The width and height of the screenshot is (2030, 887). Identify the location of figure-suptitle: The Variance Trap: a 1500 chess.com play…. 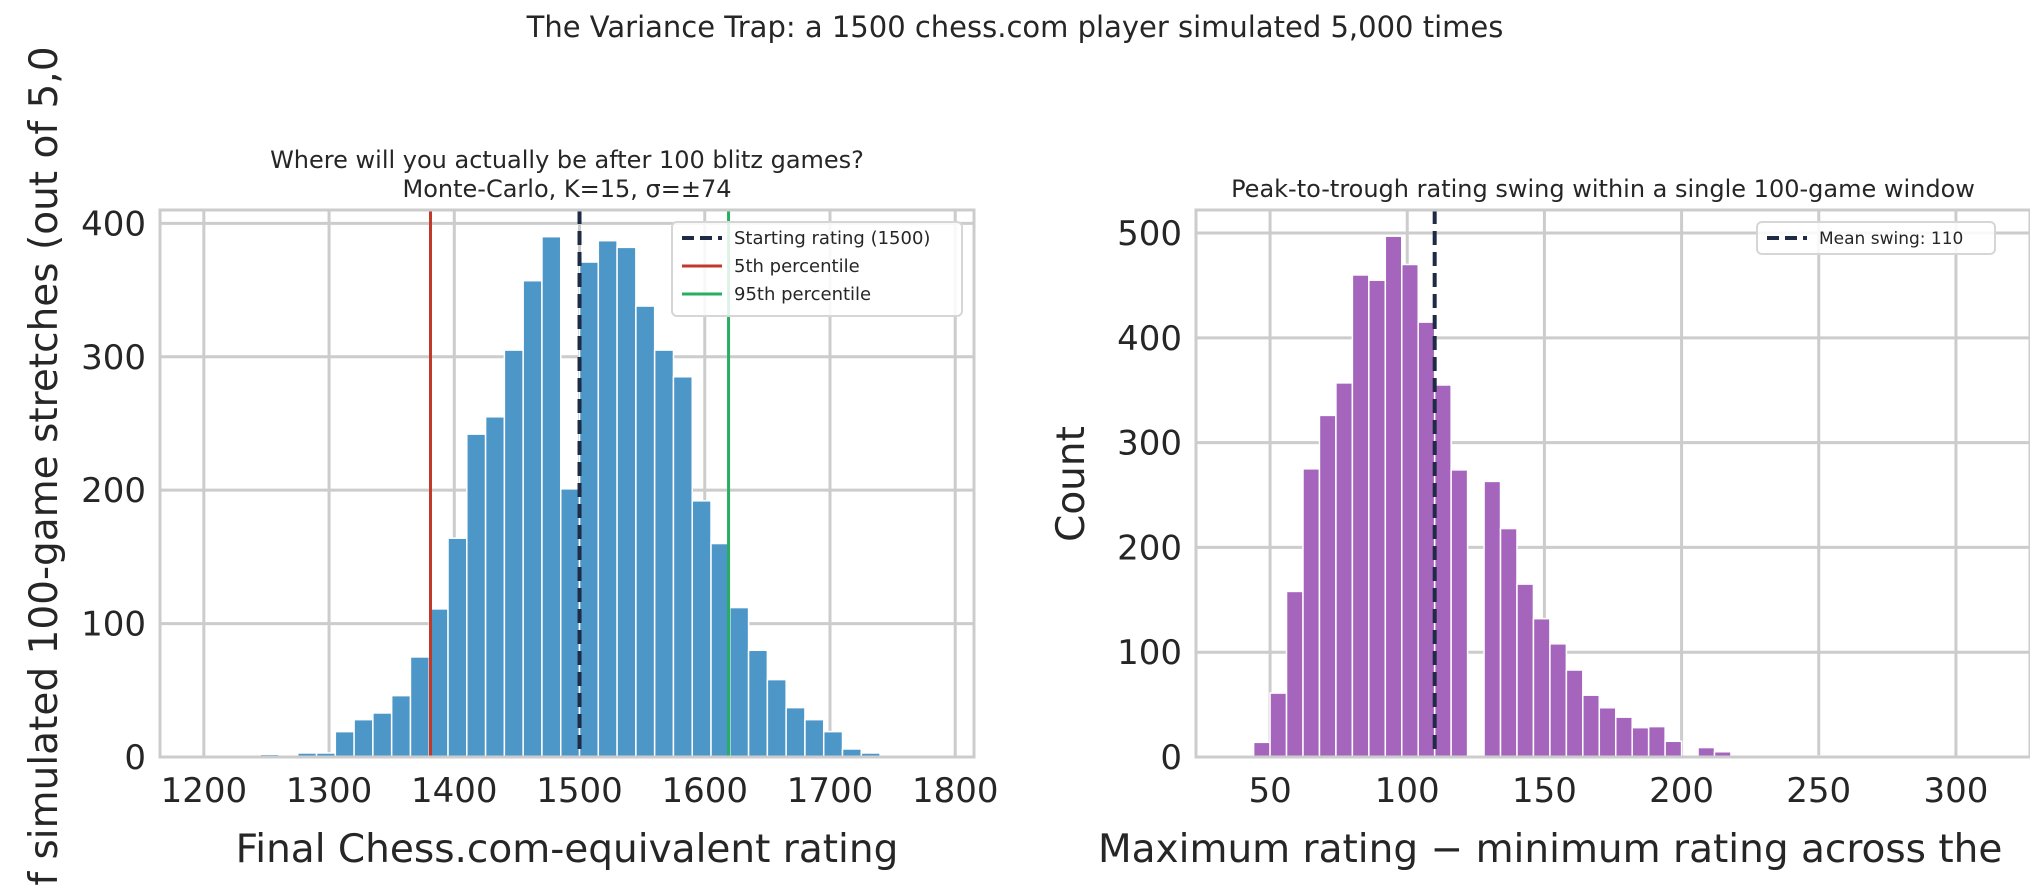
(1015, 27).